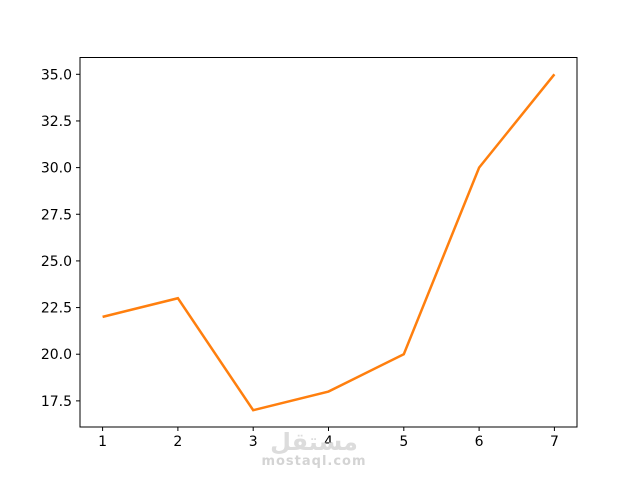 This screenshot has width=640, height=480. What do you see at coordinates (56, 402) in the screenshot?
I see `y-tick-label: 17.5` at bounding box center [56, 402].